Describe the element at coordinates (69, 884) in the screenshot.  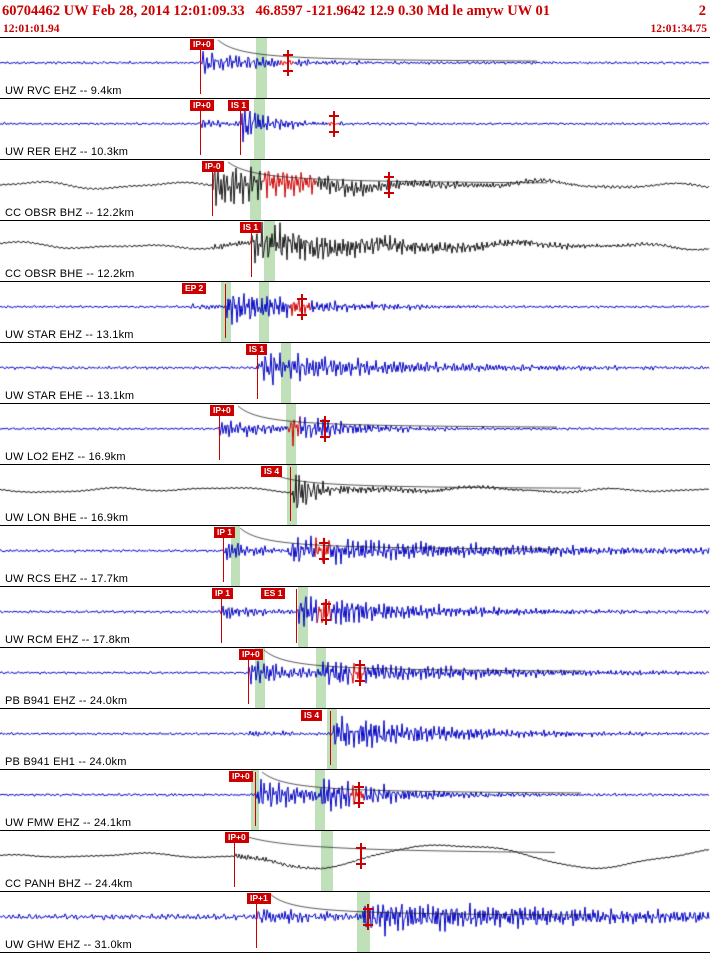
I see `station-label: CC PANH BHZ -- 24.4km` at that location.